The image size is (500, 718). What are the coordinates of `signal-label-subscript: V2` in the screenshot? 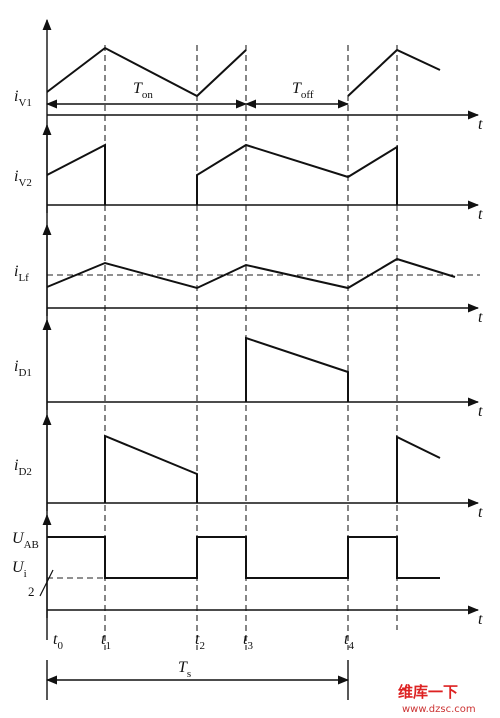 It's located at (24, 183).